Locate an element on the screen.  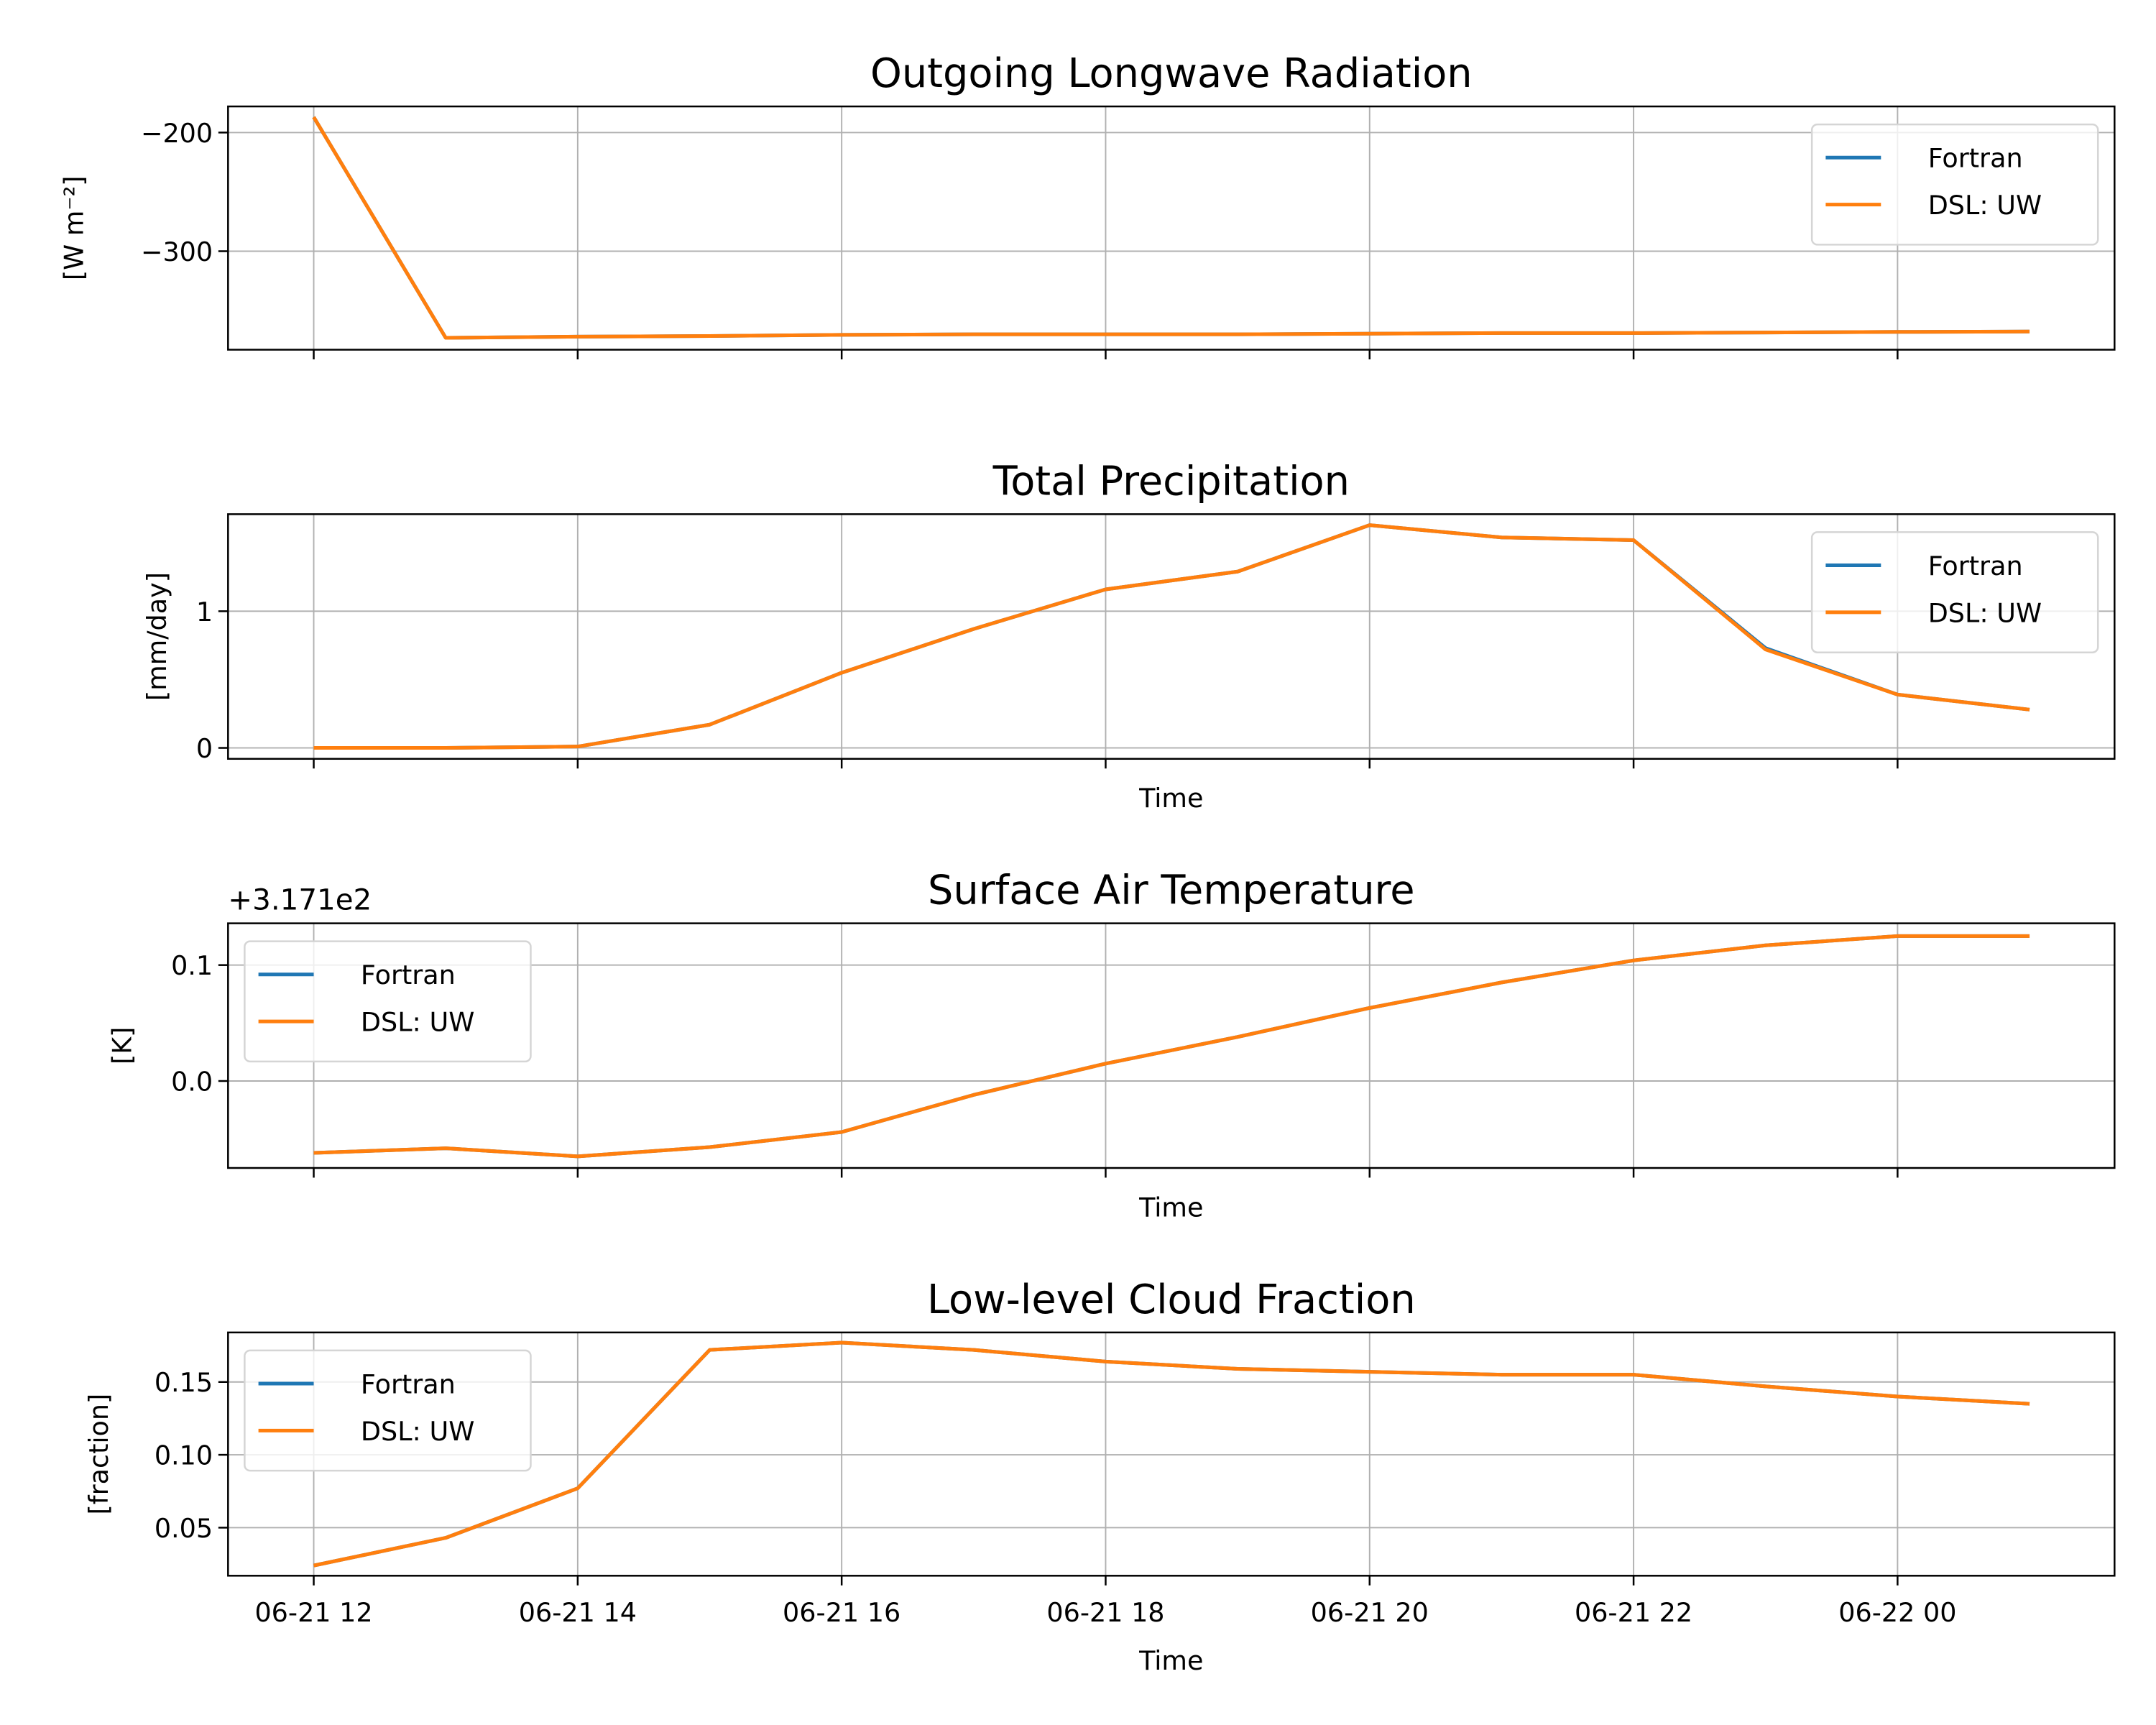
x-tick-label: 06-22 00 is located at coordinates (1897, 1612).